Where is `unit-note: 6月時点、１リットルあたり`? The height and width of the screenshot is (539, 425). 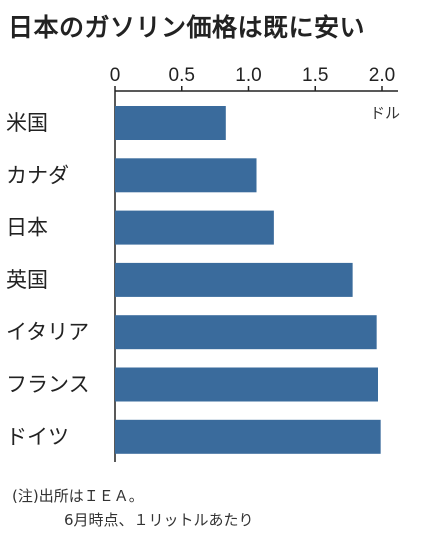 unit-note: 6月時点、１リットルあたり is located at coordinates (159, 520).